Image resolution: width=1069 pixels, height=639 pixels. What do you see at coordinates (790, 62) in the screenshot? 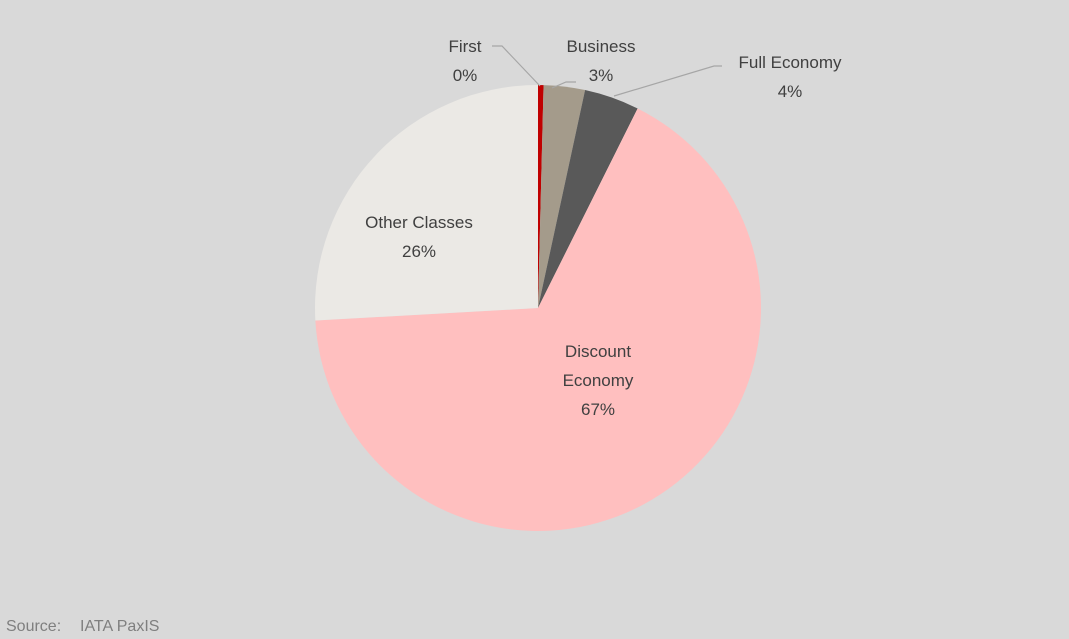
I see `category-name: Full Economy` at bounding box center [790, 62].